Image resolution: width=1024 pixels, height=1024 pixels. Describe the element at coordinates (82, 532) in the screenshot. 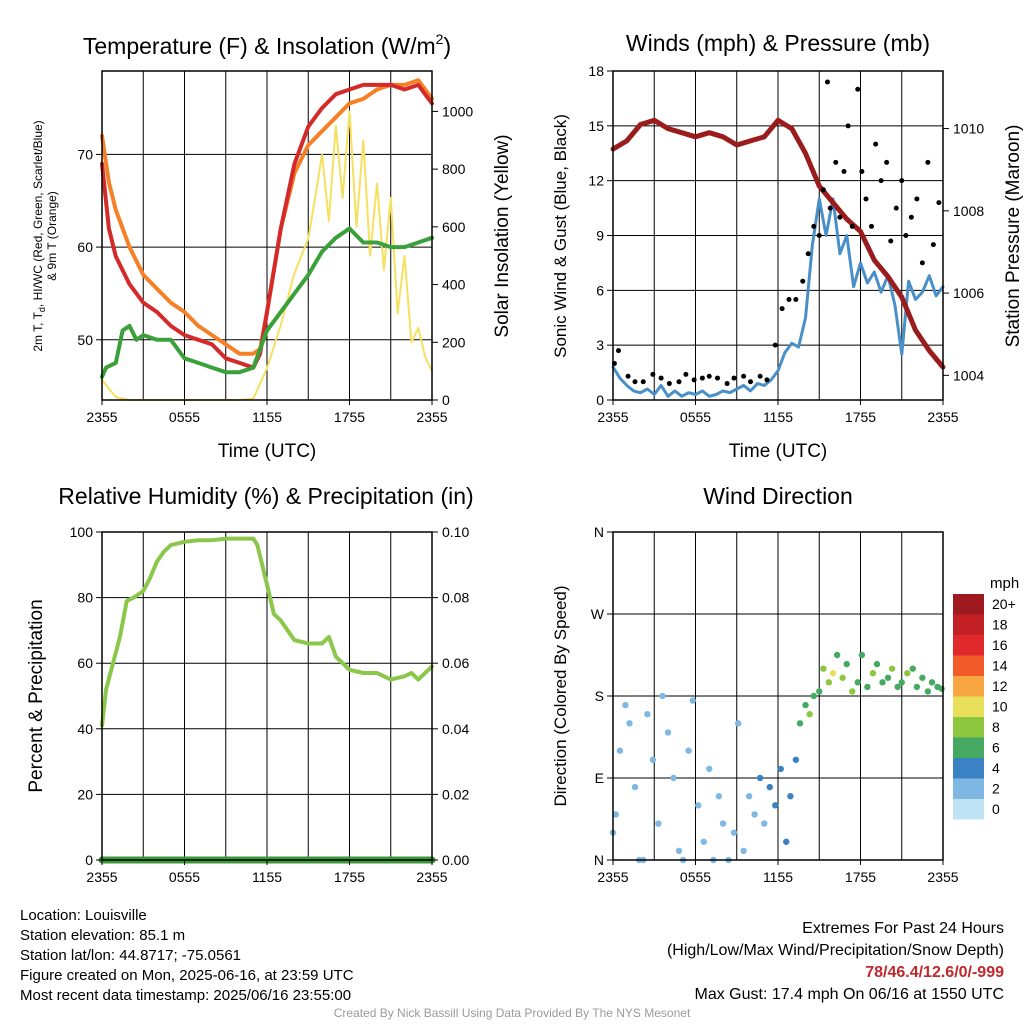

I see `y-tick-label: 100` at that location.